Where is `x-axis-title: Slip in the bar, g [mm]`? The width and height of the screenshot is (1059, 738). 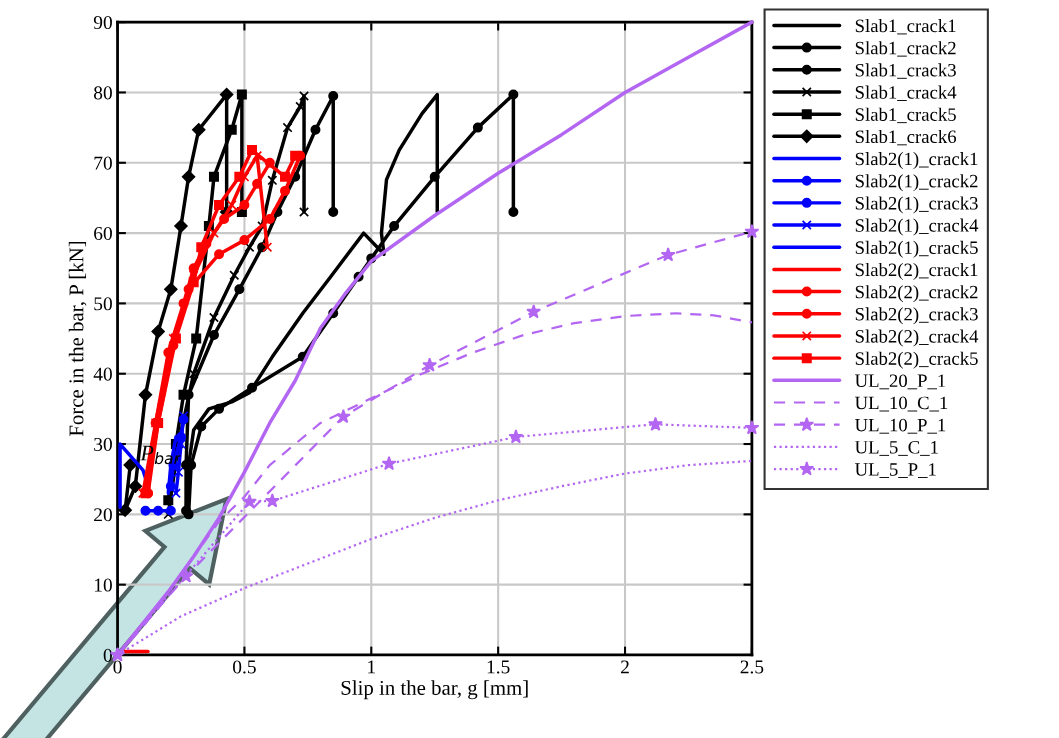 x-axis-title: Slip in the bar, g [mm] is located at coordinates (434, 690).